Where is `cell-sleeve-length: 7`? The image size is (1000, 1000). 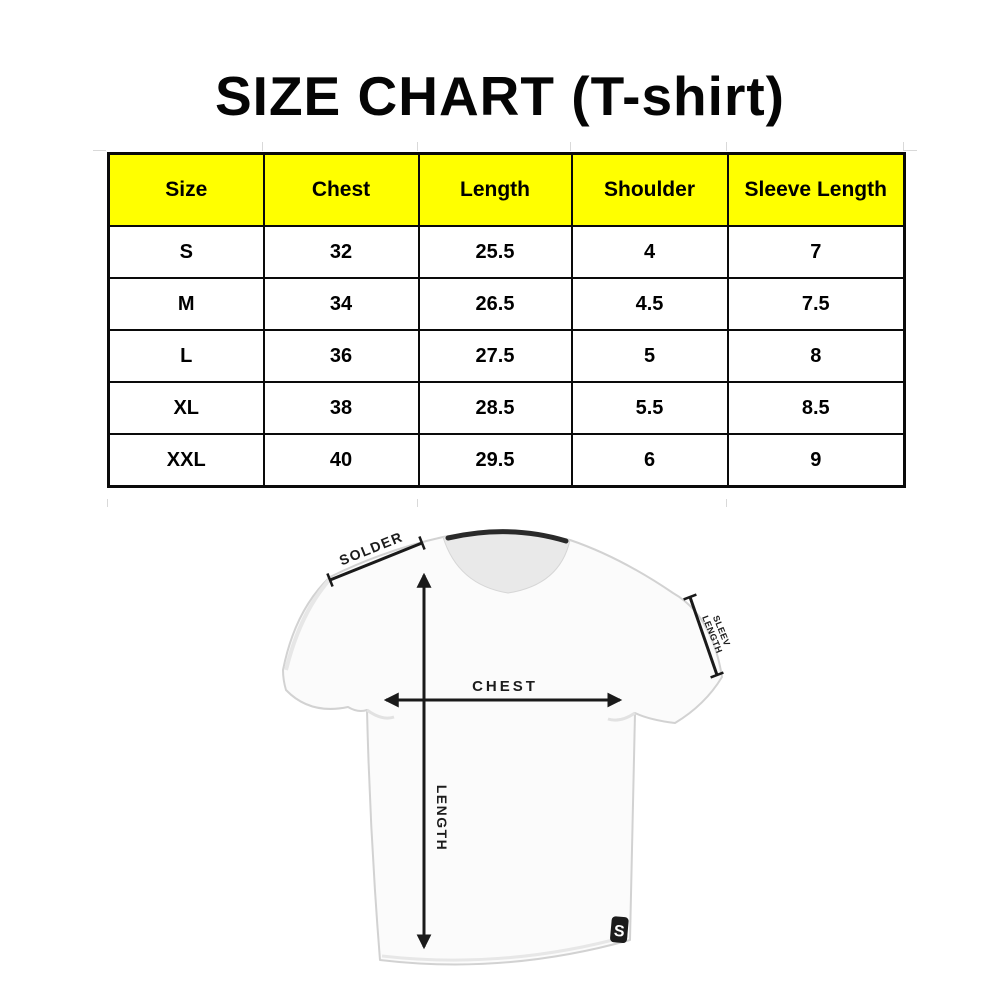 cell-sleeve-length: 7 is located at coordinates (816, 252).